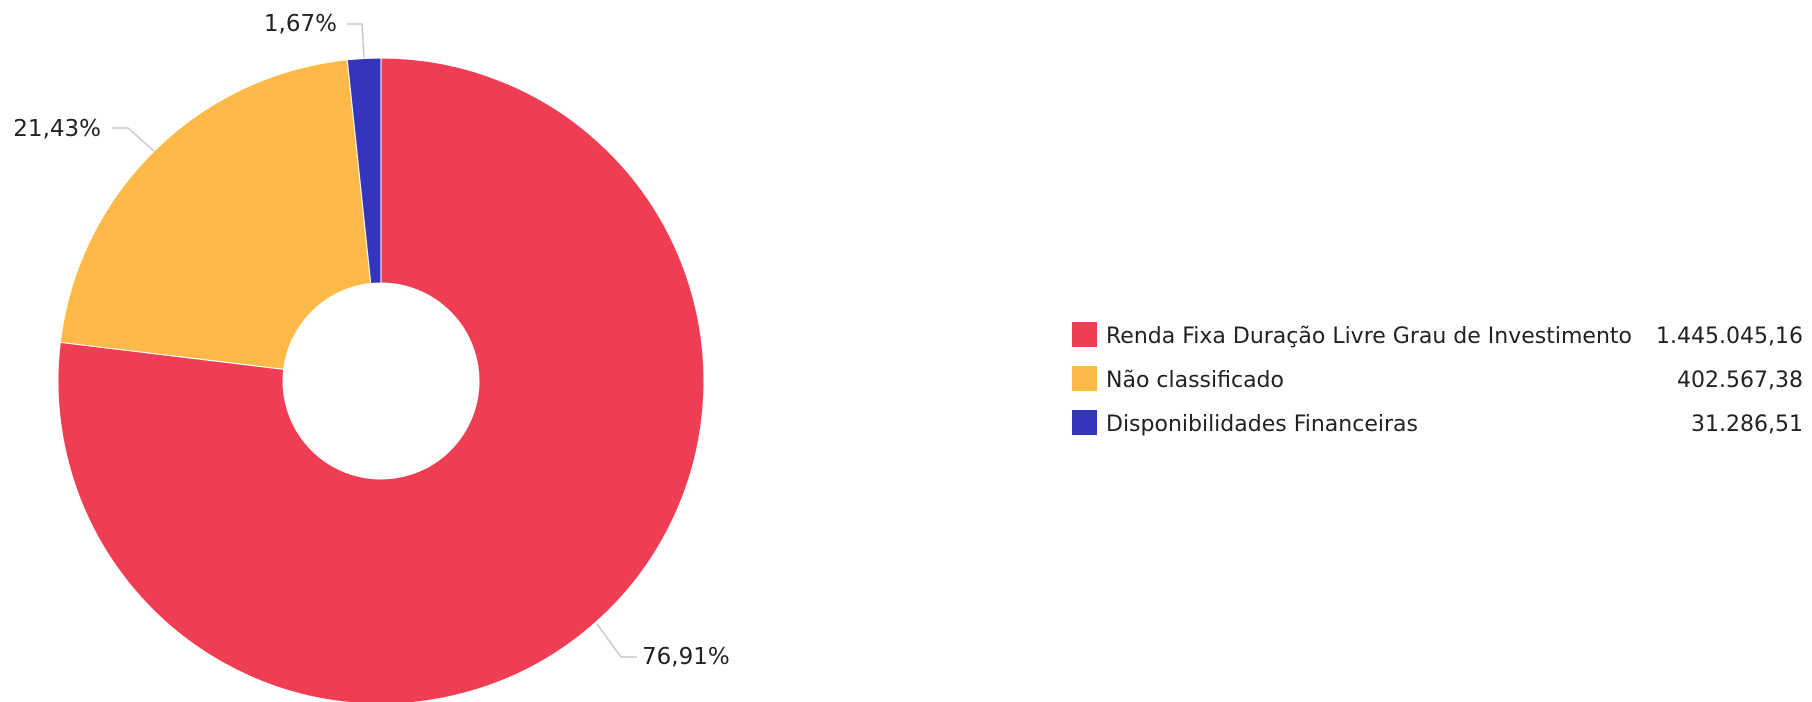  I want to click on legend-value: 1.445.045,16, so click(1729, 336).